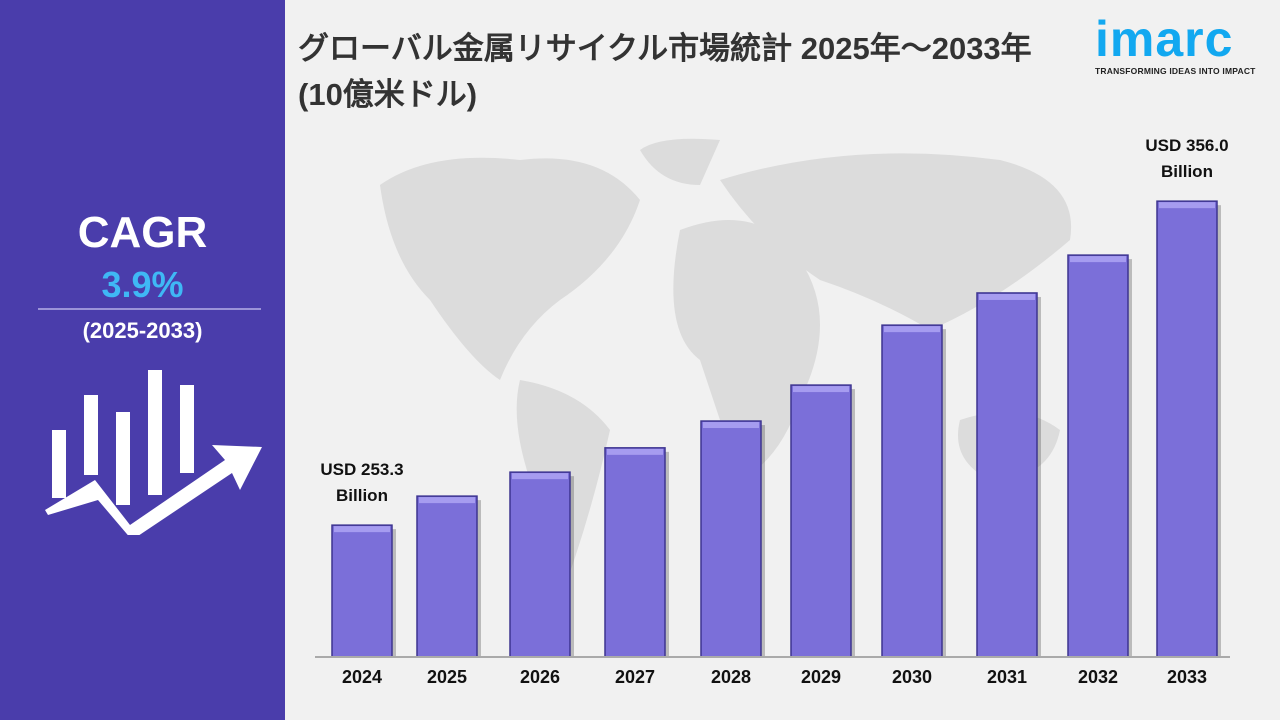 The height and width of the screenshot is (720, 1280). What do you see at coordinates (447, 677) in the screenshot?
I see `x-tick-label: 2025` at bounding box center [447, 677].